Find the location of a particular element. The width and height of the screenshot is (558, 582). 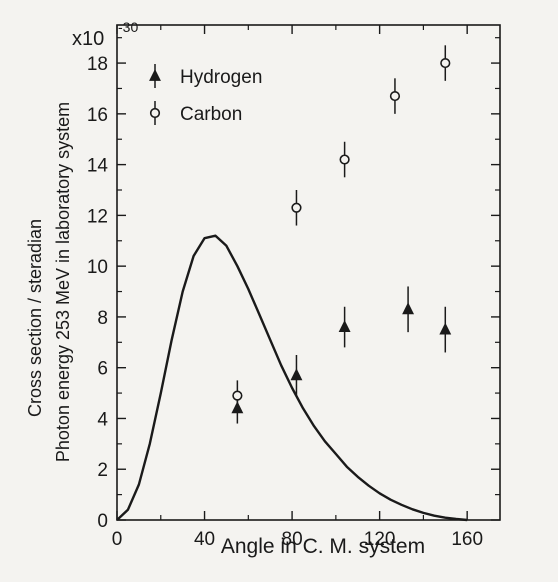

y-tick-label: 18 is located at coordinates (97, 64).